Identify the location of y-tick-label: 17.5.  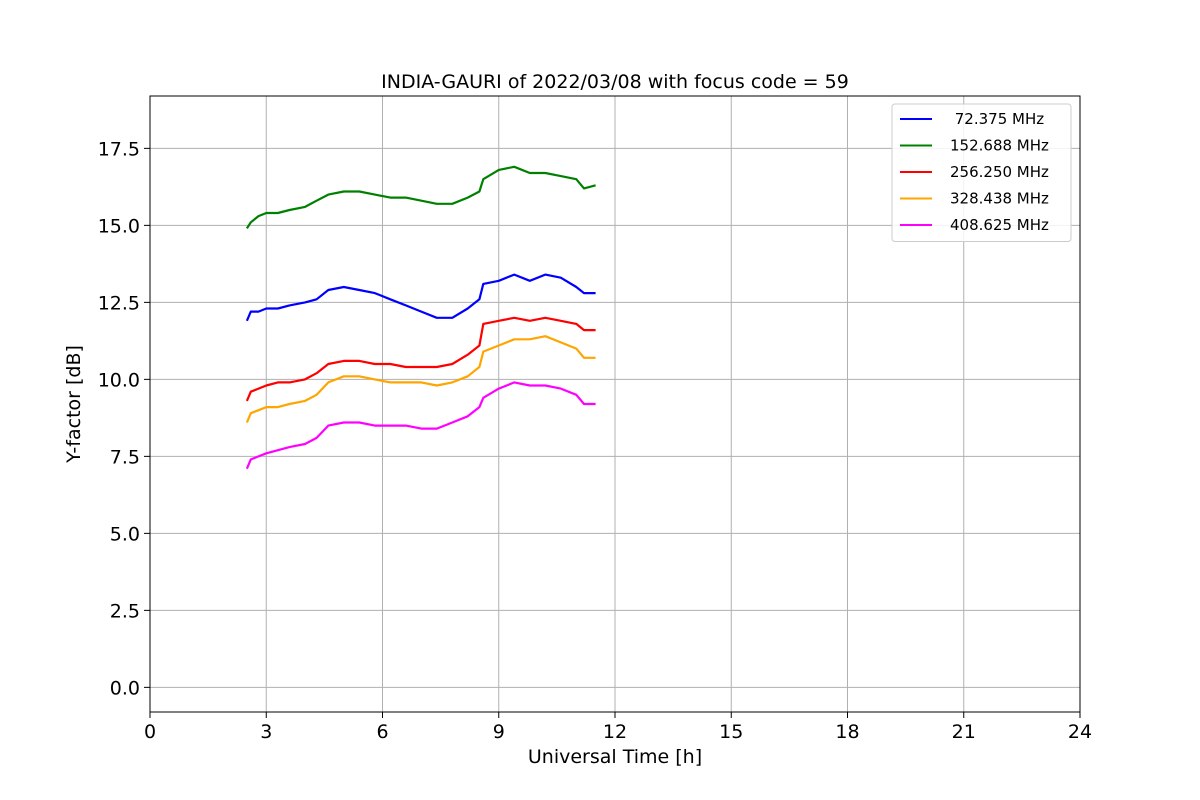
(119, 149).